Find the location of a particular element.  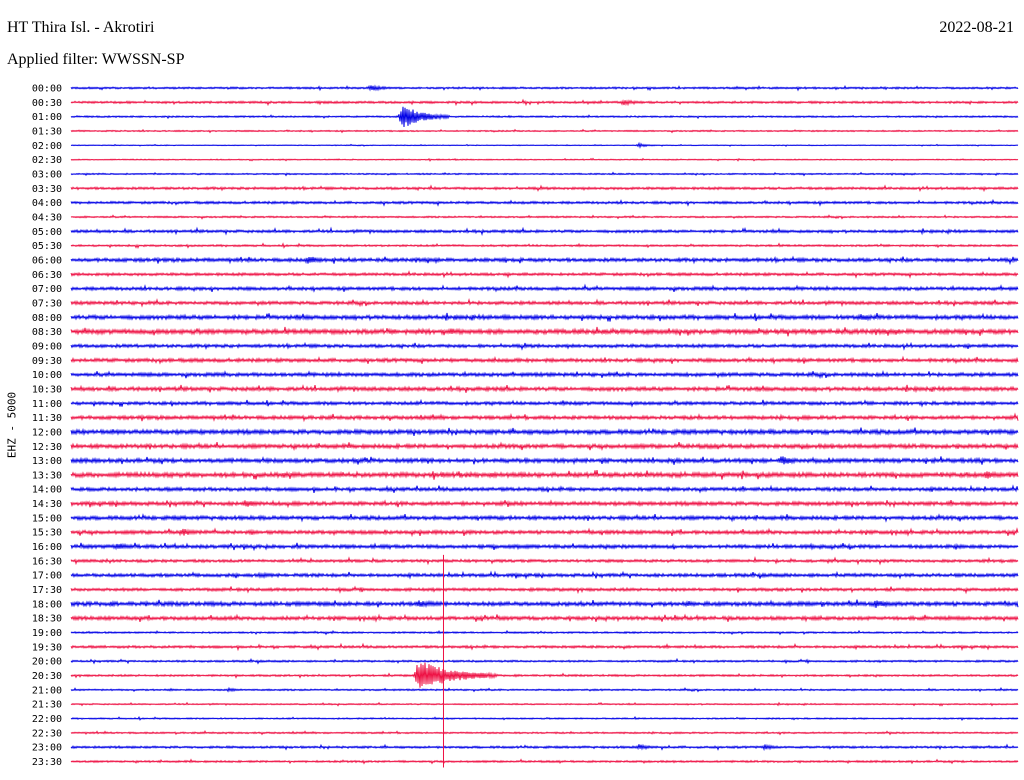

row-time-label: 22:00 is located at coordinates (47, 719).